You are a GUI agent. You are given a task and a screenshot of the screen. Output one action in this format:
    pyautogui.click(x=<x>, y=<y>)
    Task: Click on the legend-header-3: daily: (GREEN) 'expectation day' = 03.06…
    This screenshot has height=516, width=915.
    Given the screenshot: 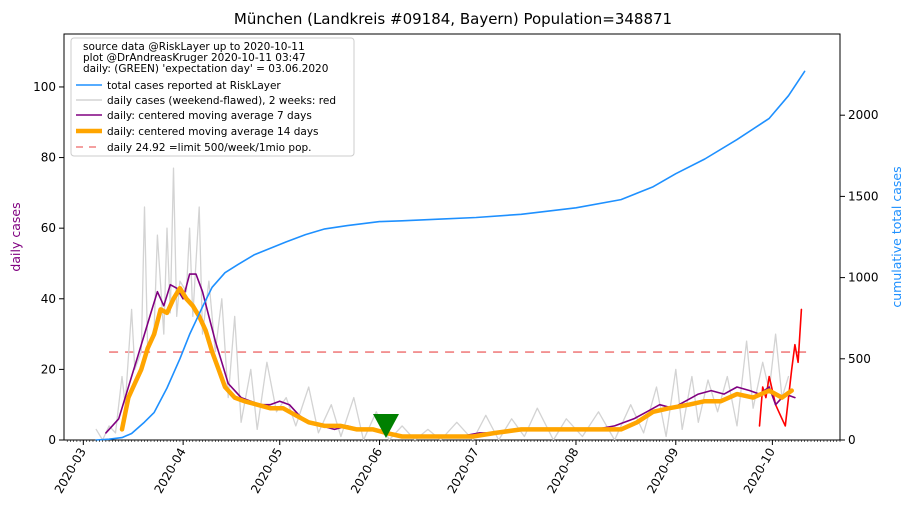 What is the action you would take?
    pyautogui.click(x=205, y=69)
    